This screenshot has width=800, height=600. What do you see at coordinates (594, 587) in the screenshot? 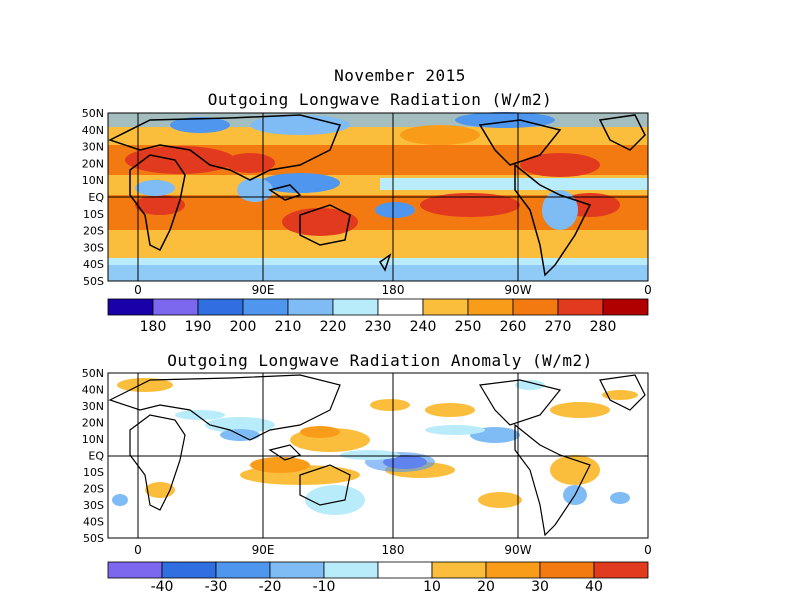
I see `colorbar-label: 40` at bounding box center [594, 587].